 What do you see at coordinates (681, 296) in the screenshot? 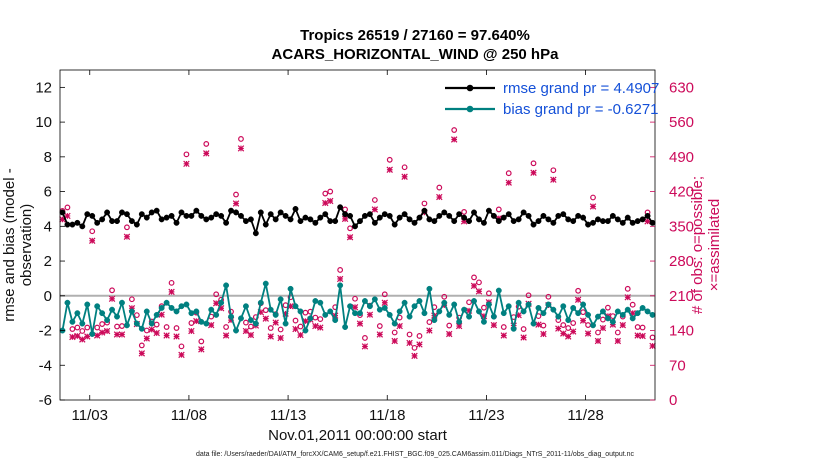
I see `y-right-tick-label: 210` at bounding box center [681, 296].